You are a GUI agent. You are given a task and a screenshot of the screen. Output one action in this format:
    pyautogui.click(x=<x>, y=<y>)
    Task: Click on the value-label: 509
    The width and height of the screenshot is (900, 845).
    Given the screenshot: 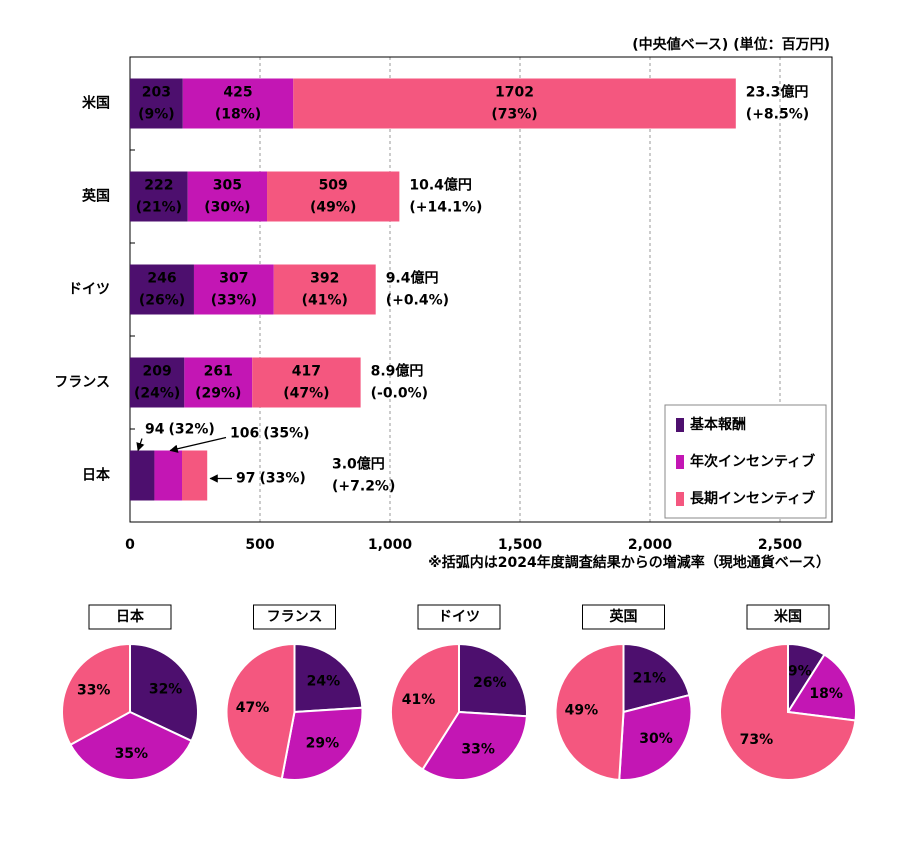 What is the action you would take?
    pyautogui.click(x=333, y=186)
    